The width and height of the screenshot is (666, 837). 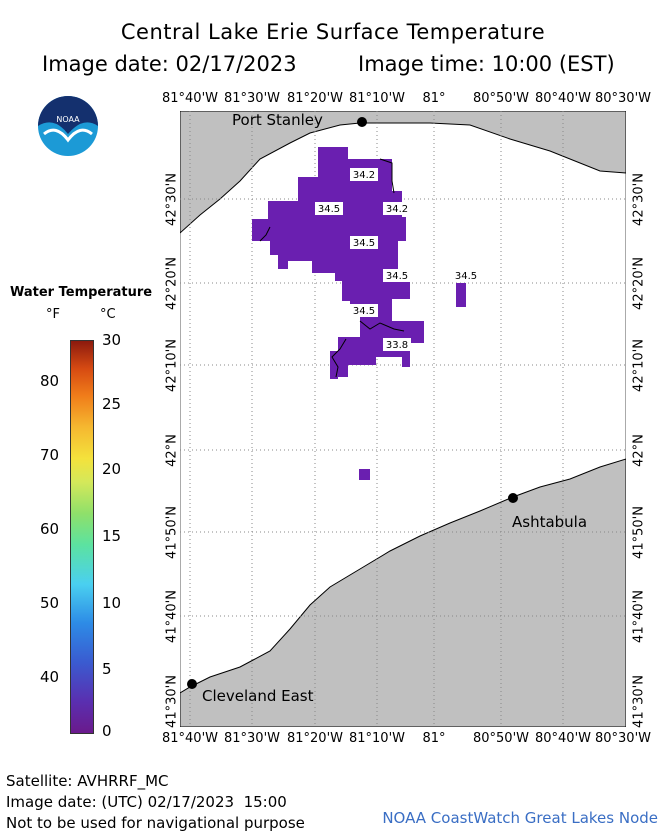 I want to click on c-tick: 15, so click(x=112, y=536).